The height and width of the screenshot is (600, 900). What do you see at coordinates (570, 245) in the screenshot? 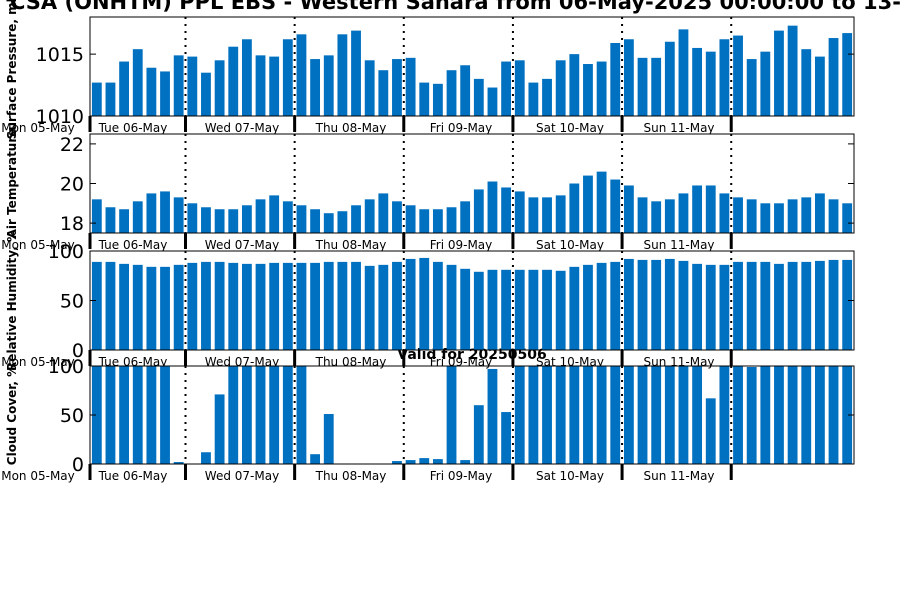
I see `day-label: Sat 10-May` at bounding box center [570, 245].